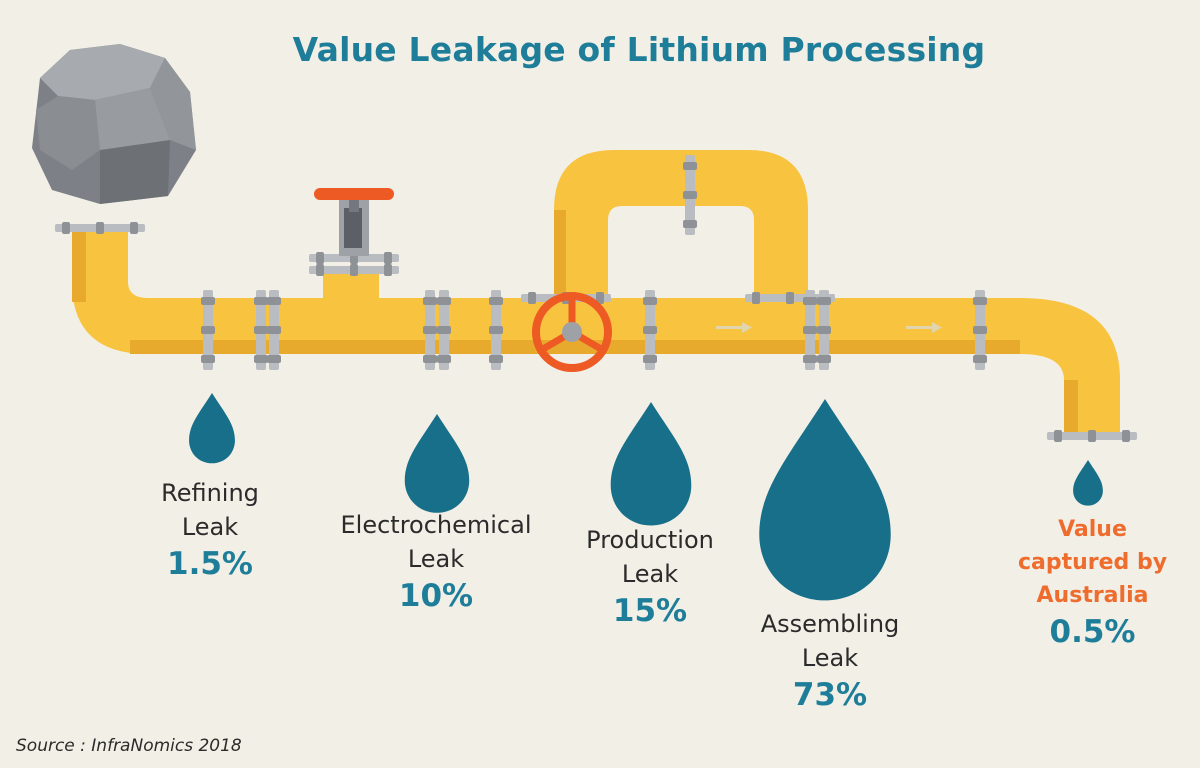 The height and width of the screenshot is (768, 1200). What do you see at coordinates (436, 596) in the screenshot?
I see `leak-percent: 10%` at bounding box center [436, 596].